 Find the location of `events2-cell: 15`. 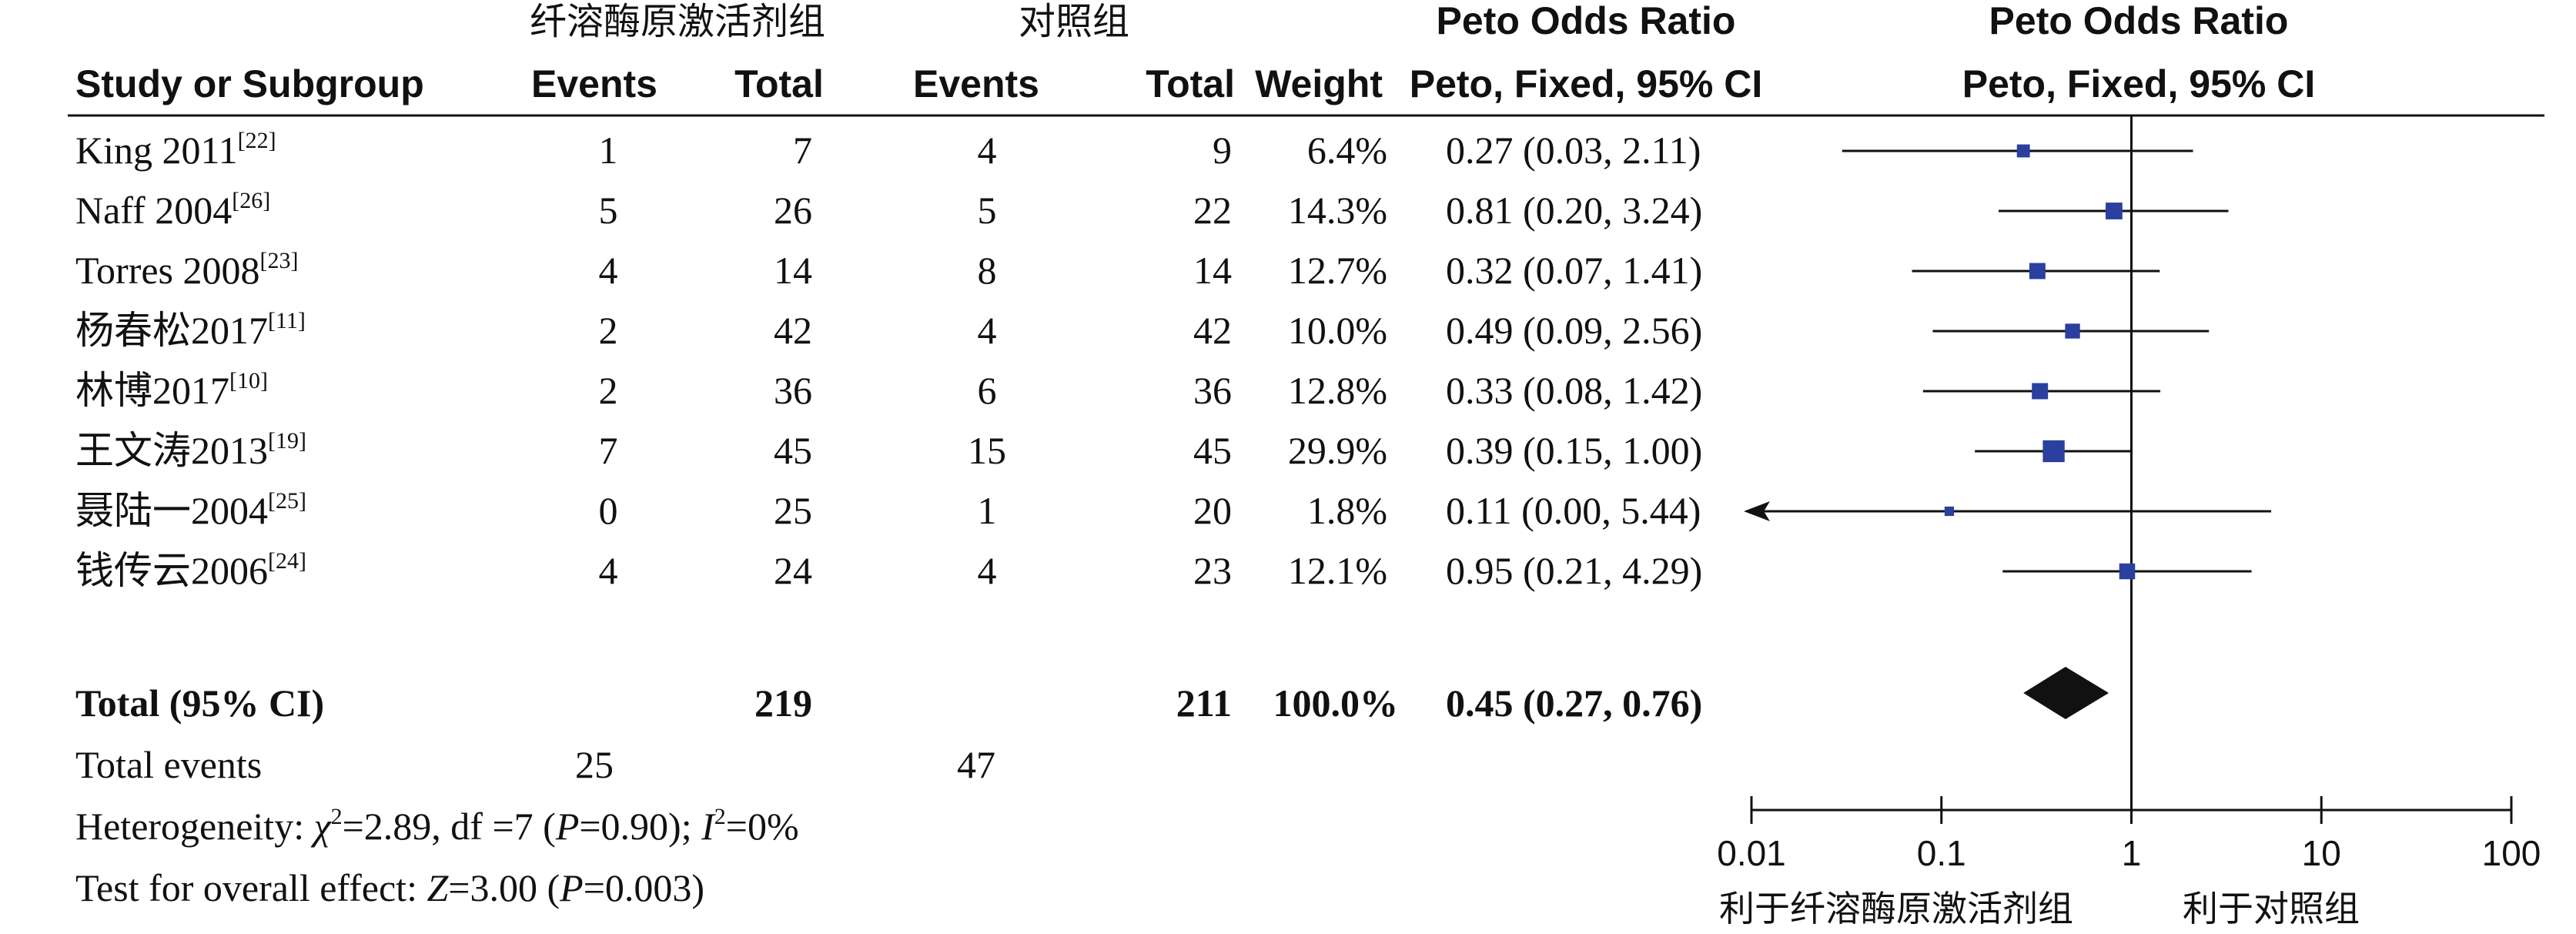

events2-cell: 15 is located at coordinates (987, 451).